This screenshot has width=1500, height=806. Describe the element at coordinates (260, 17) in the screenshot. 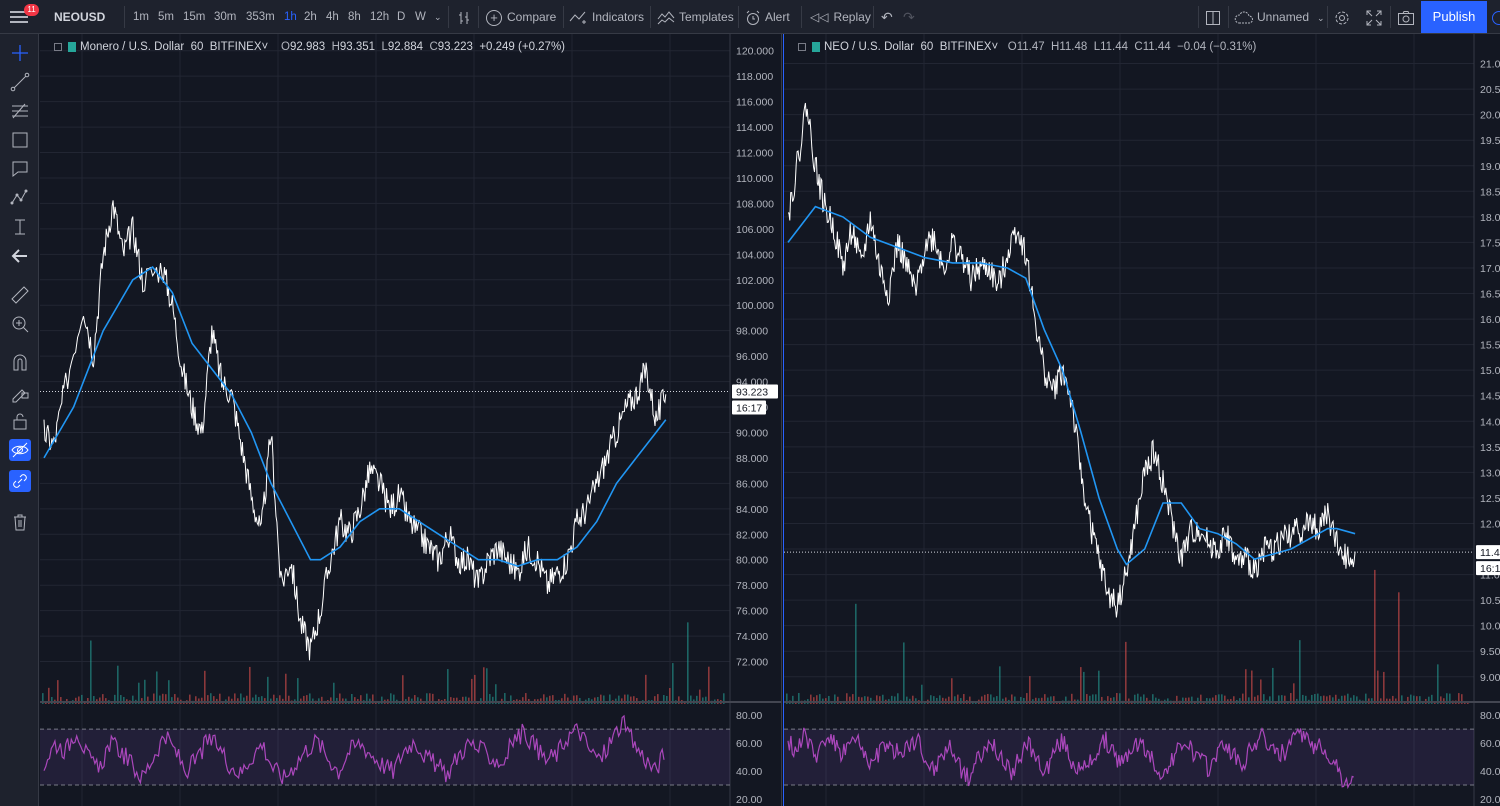

I see `timeframe-353m: 353m` at that location.